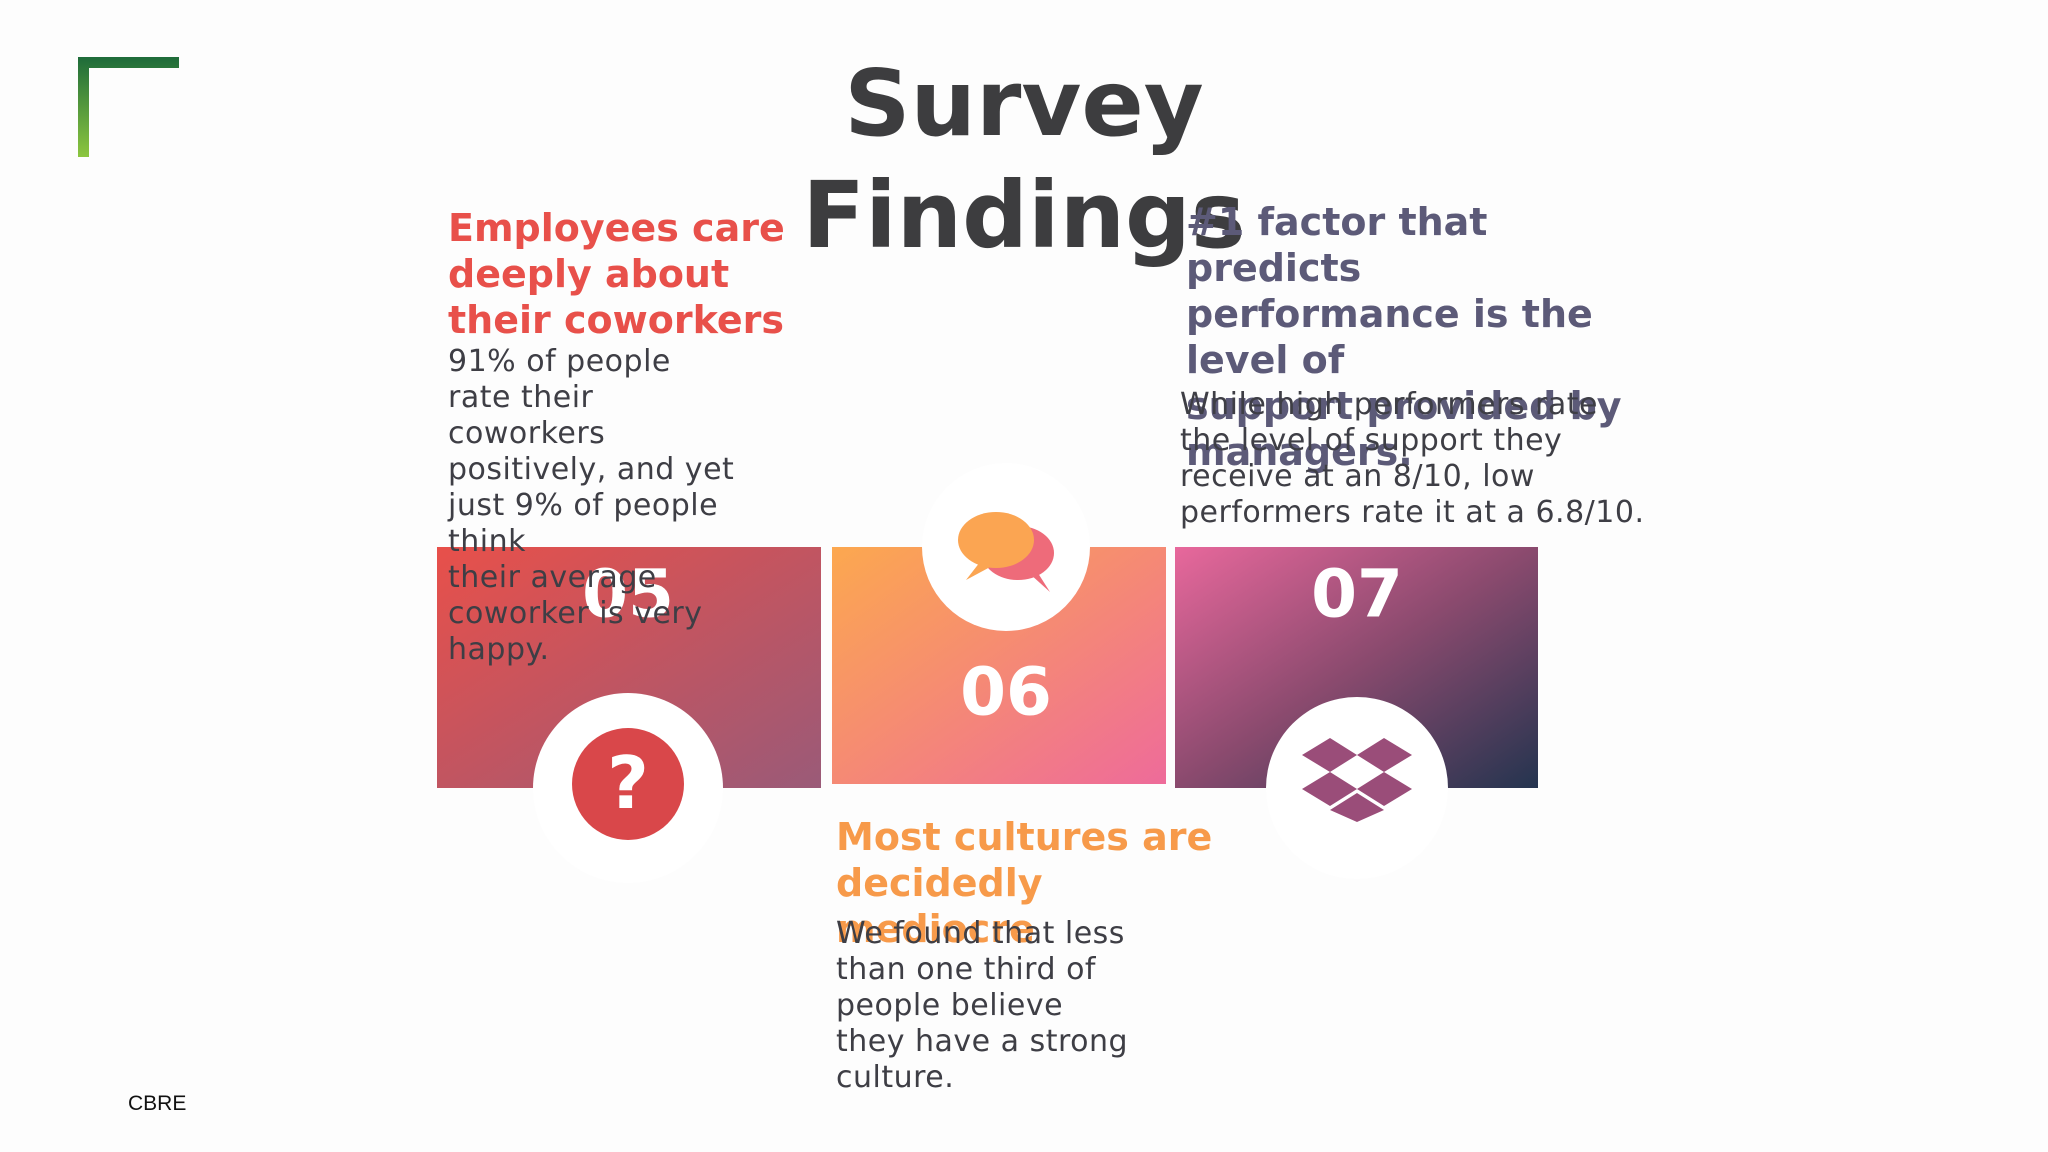  I want to click on chat-icon, so click(1006, 552).